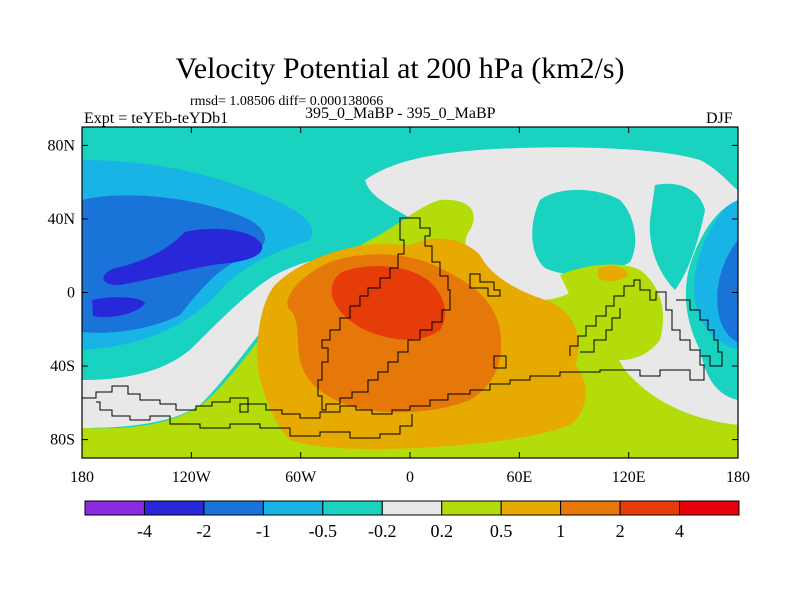  I want to click on outline-east-continent, so click(637, 330).